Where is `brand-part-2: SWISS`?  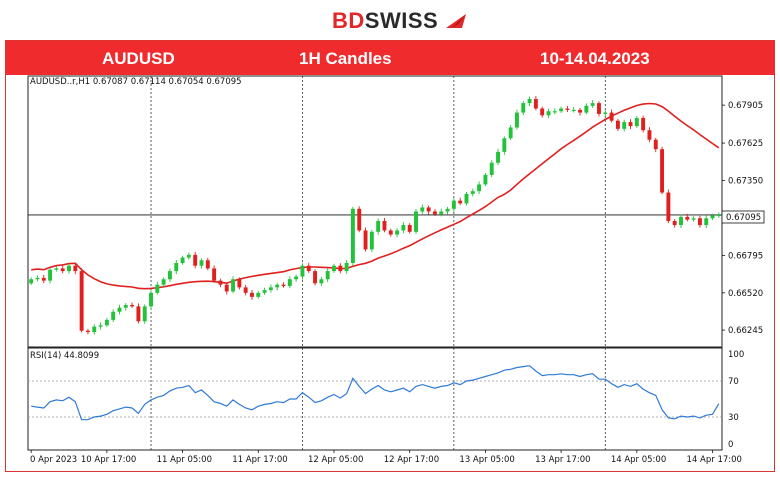 brand-part-2: SWISS is located at coordinates (401, 20).